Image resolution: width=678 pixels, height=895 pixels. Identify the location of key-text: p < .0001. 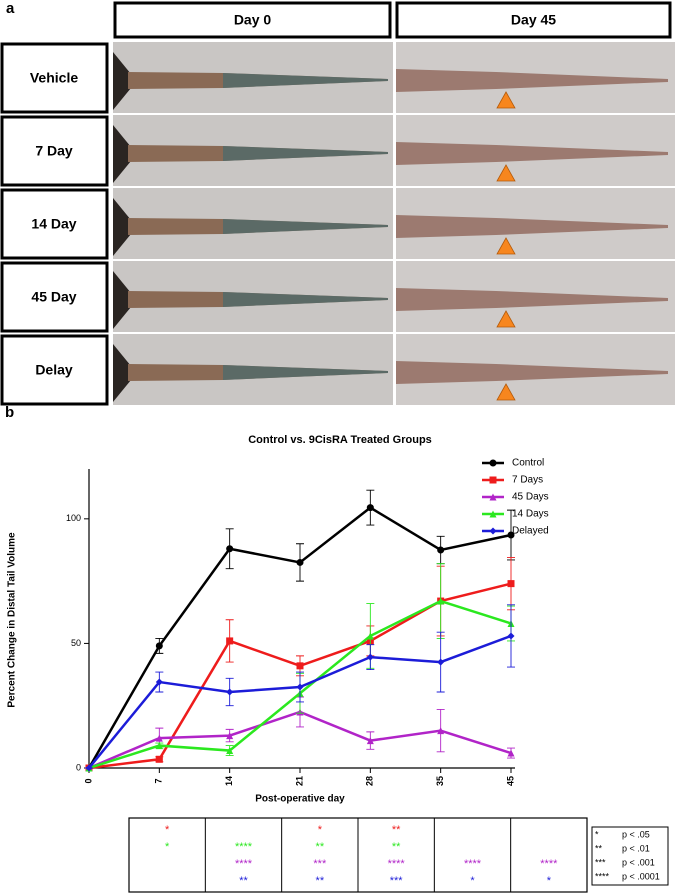
(641, 876).